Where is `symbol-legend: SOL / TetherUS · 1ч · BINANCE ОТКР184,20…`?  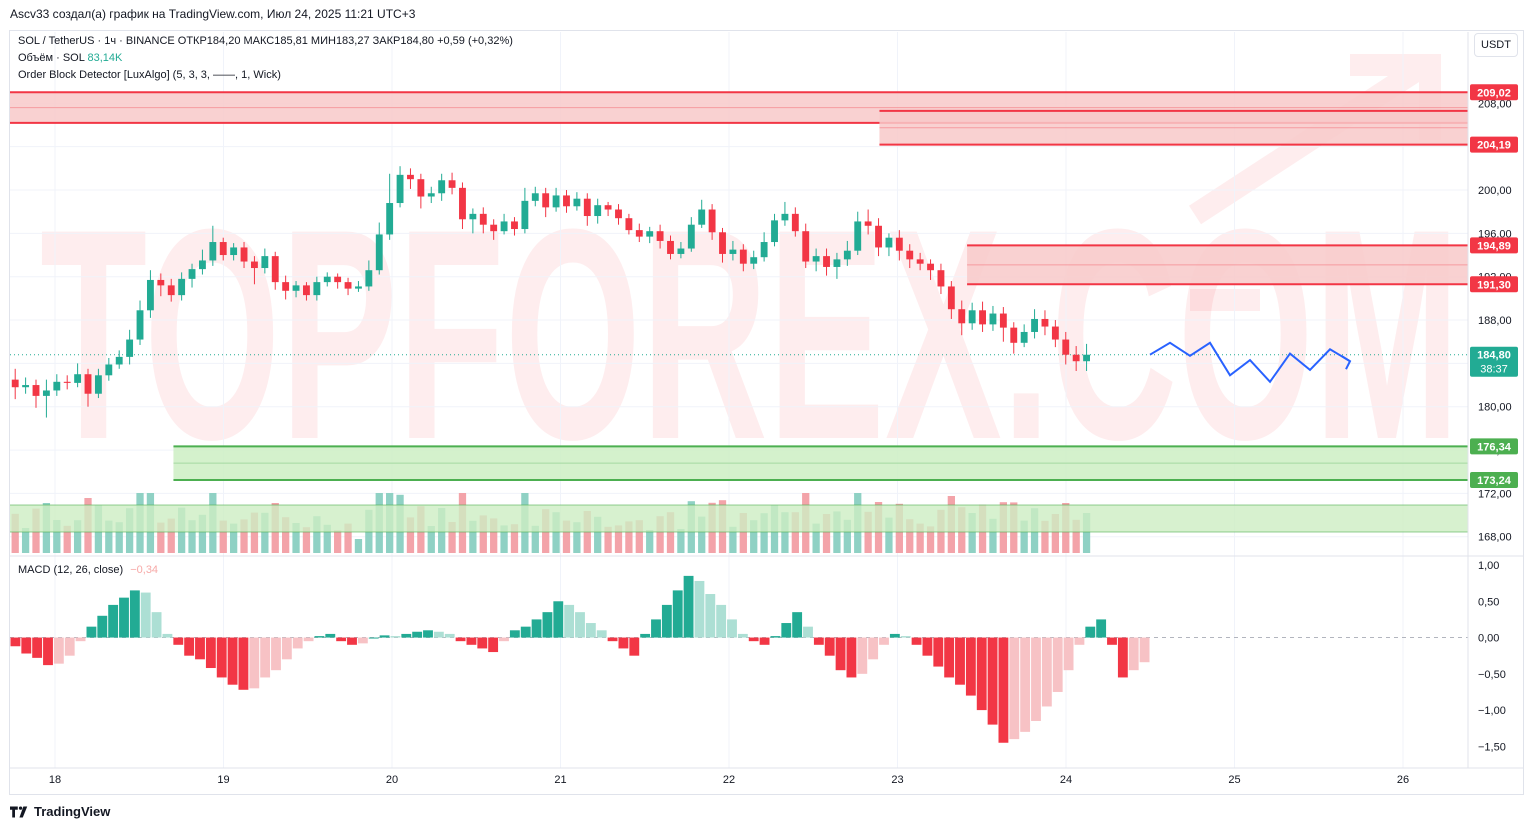 symbol-legend: SOL / TetherUS · 1ч · BINANCE ОТКР184,20… is located at coordinates (265, 41).